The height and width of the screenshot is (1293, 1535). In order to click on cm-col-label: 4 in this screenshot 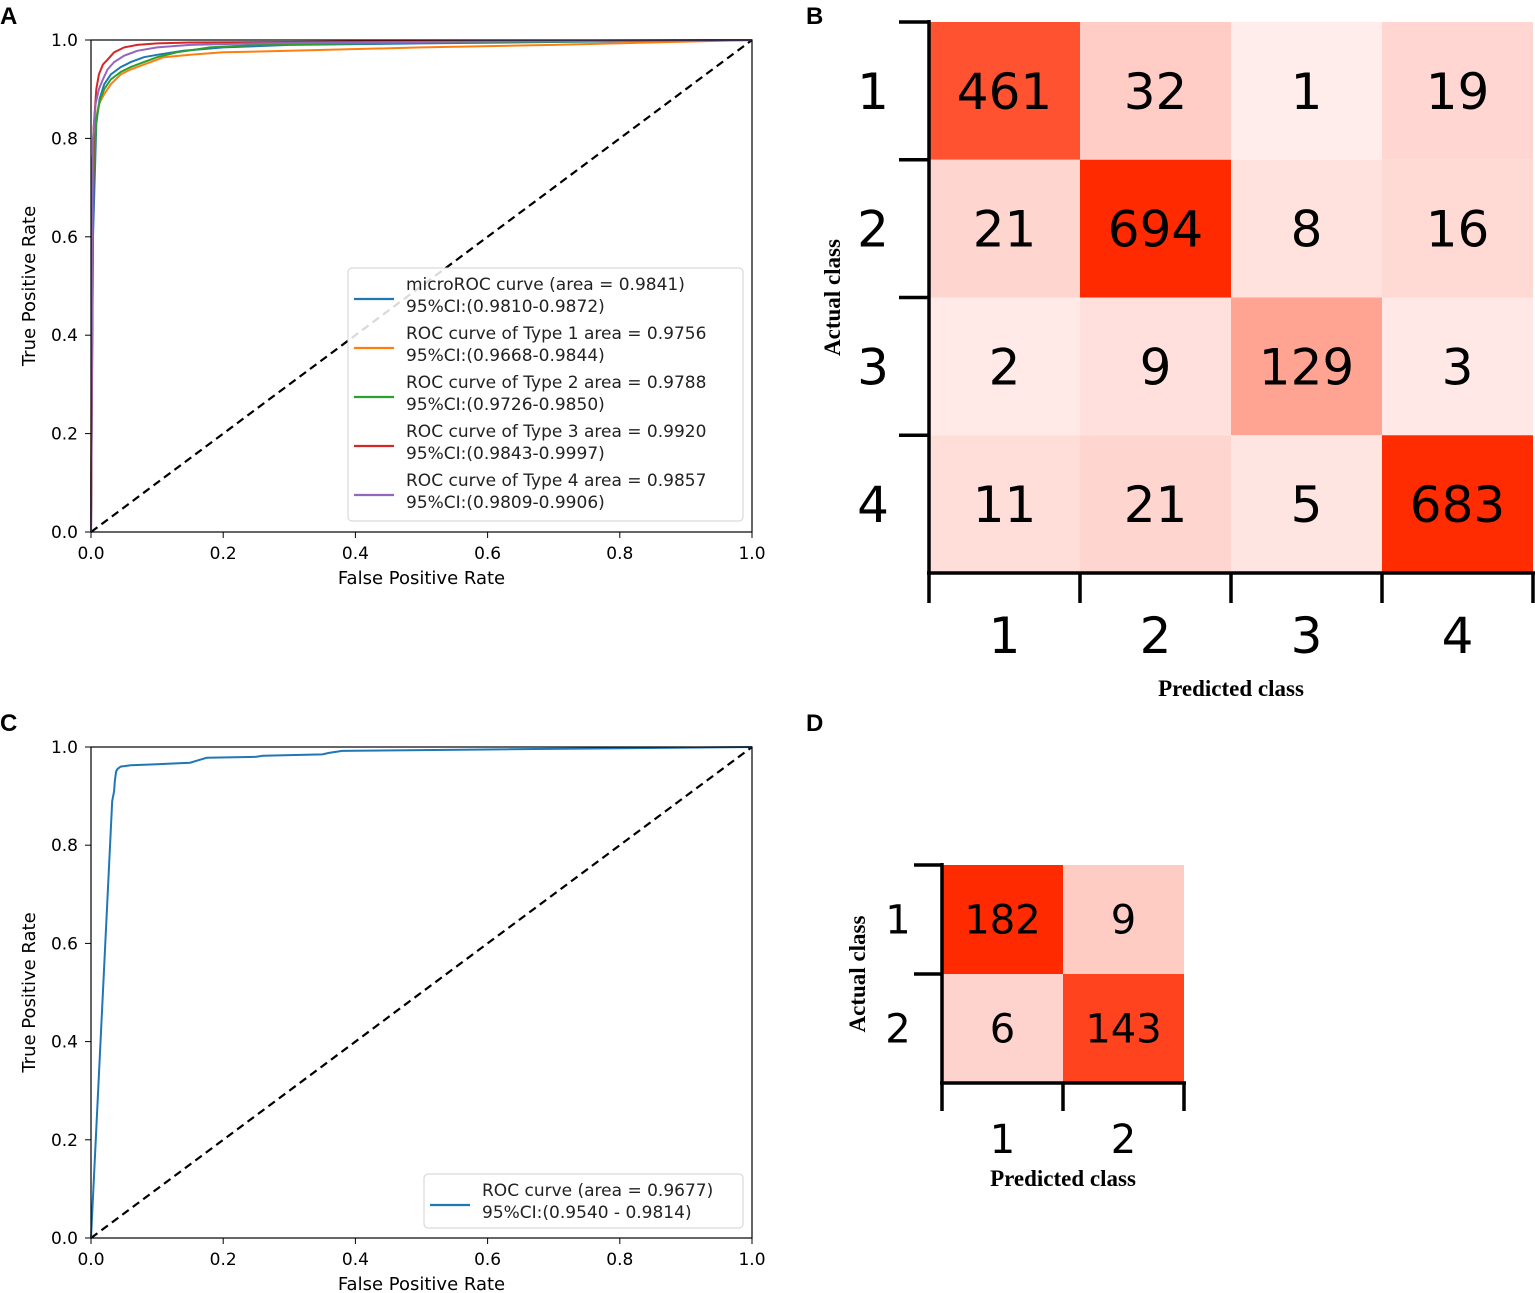, I will do `click(1458, 636)`.